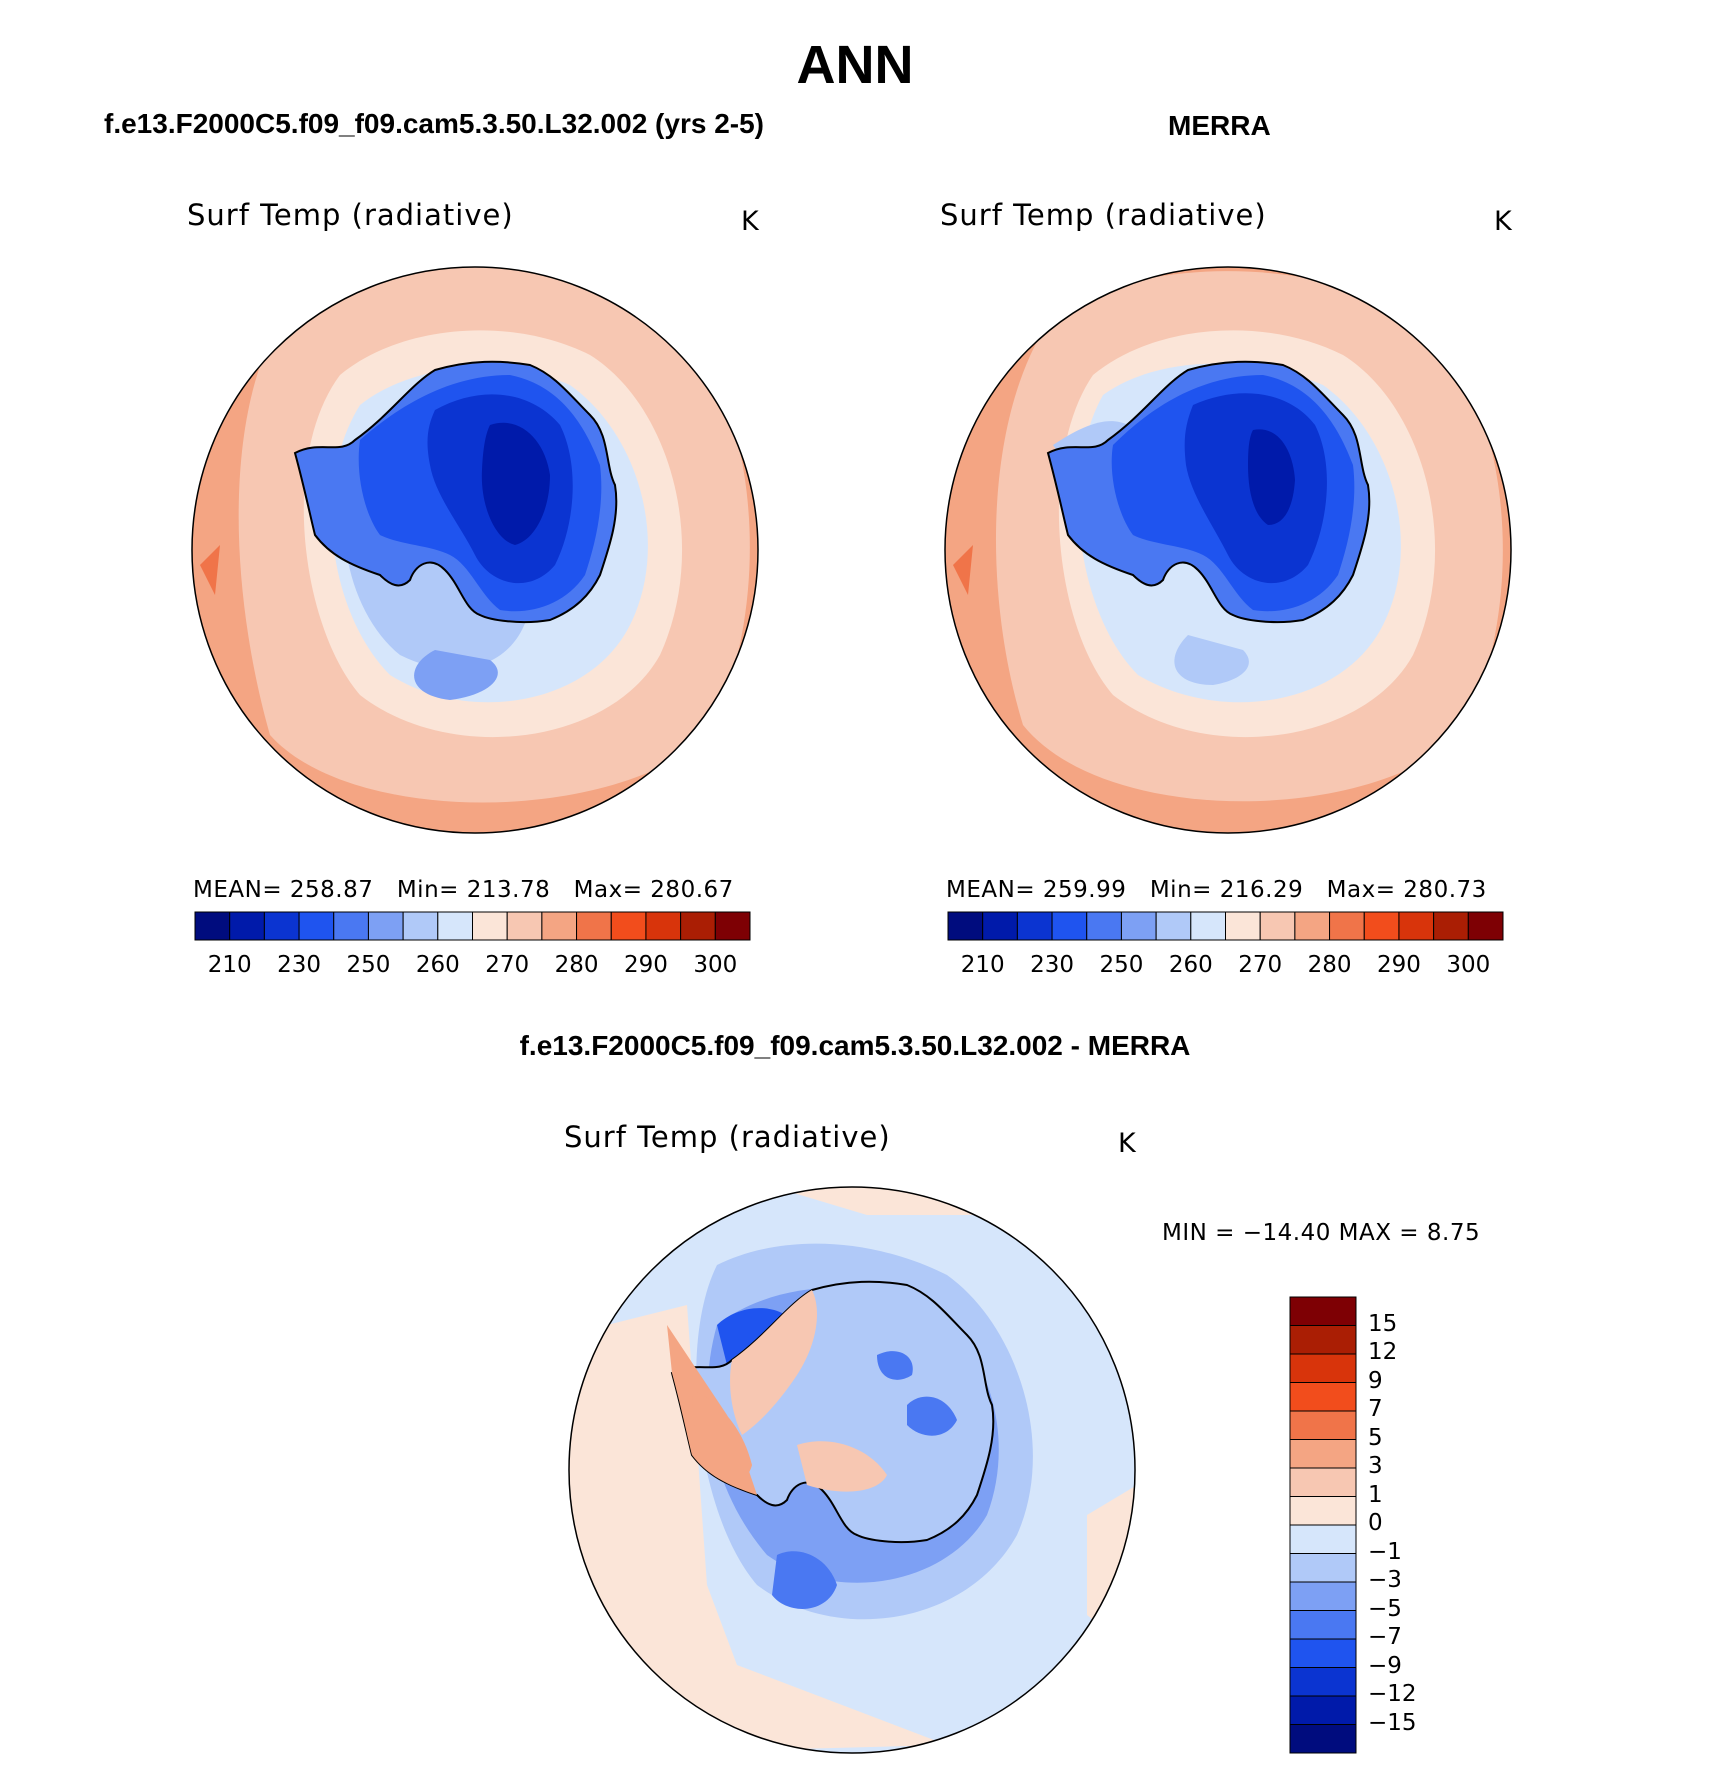 Image resolution: width=1710 pixels, height=1771 pixels. What do you see at coordinates (1445, 890) in the screenshot?
I see `obs-max-value: 280.73` at bounding box center [1445, 890].